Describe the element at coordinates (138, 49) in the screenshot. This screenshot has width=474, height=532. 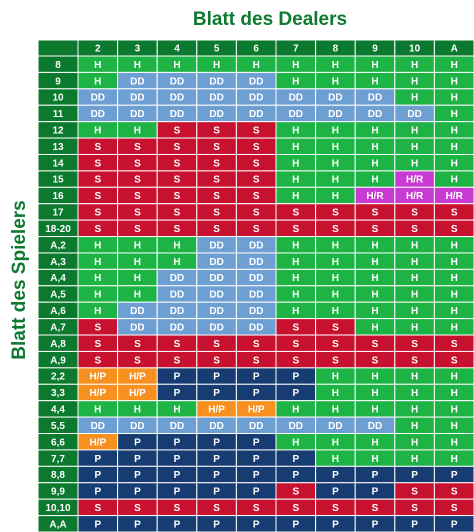
I see `header-label: 3` at that location.